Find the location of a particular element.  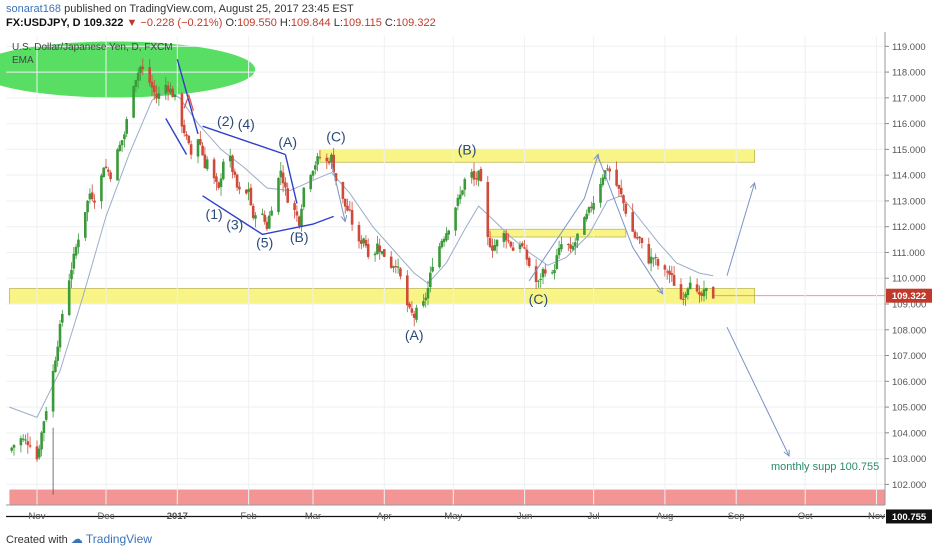

open-label: O: is located at coordinates (231, 23).